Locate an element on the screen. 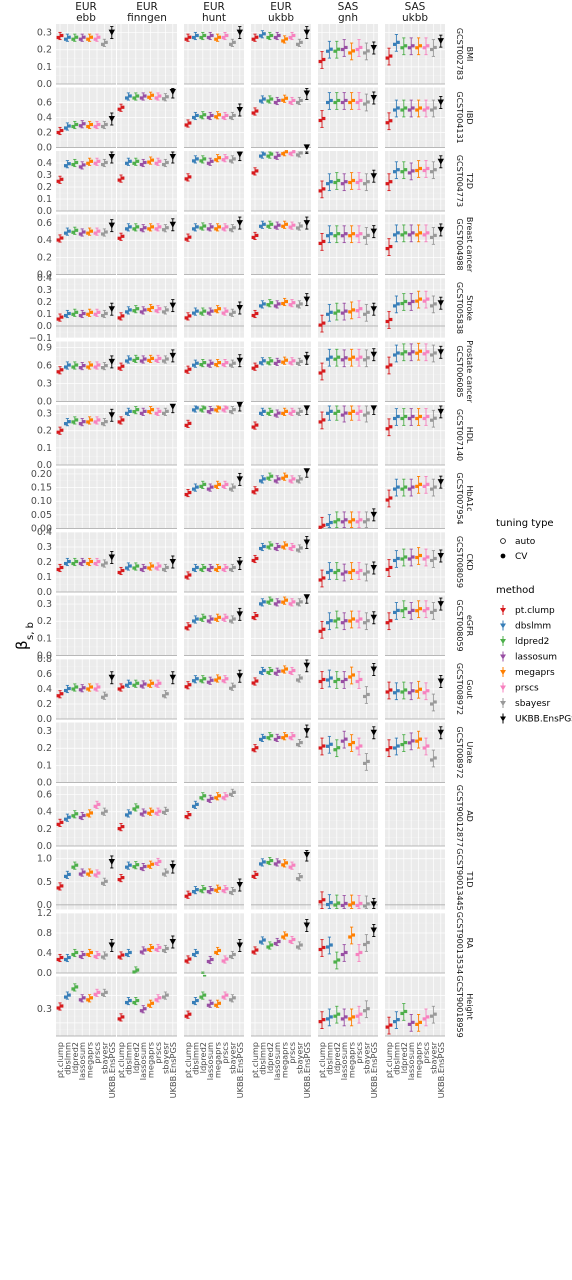 The width and height of the screenshot is (572, 1280). x-tick-pt.clump: pt.clump is located at coordinates (255, 1060).